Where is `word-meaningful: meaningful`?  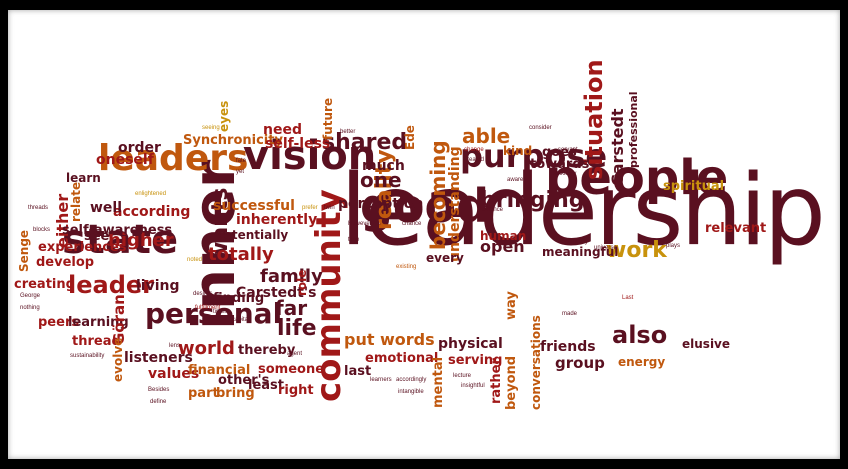
word-meaningful: meaningful is located at coordinates (580, 252).